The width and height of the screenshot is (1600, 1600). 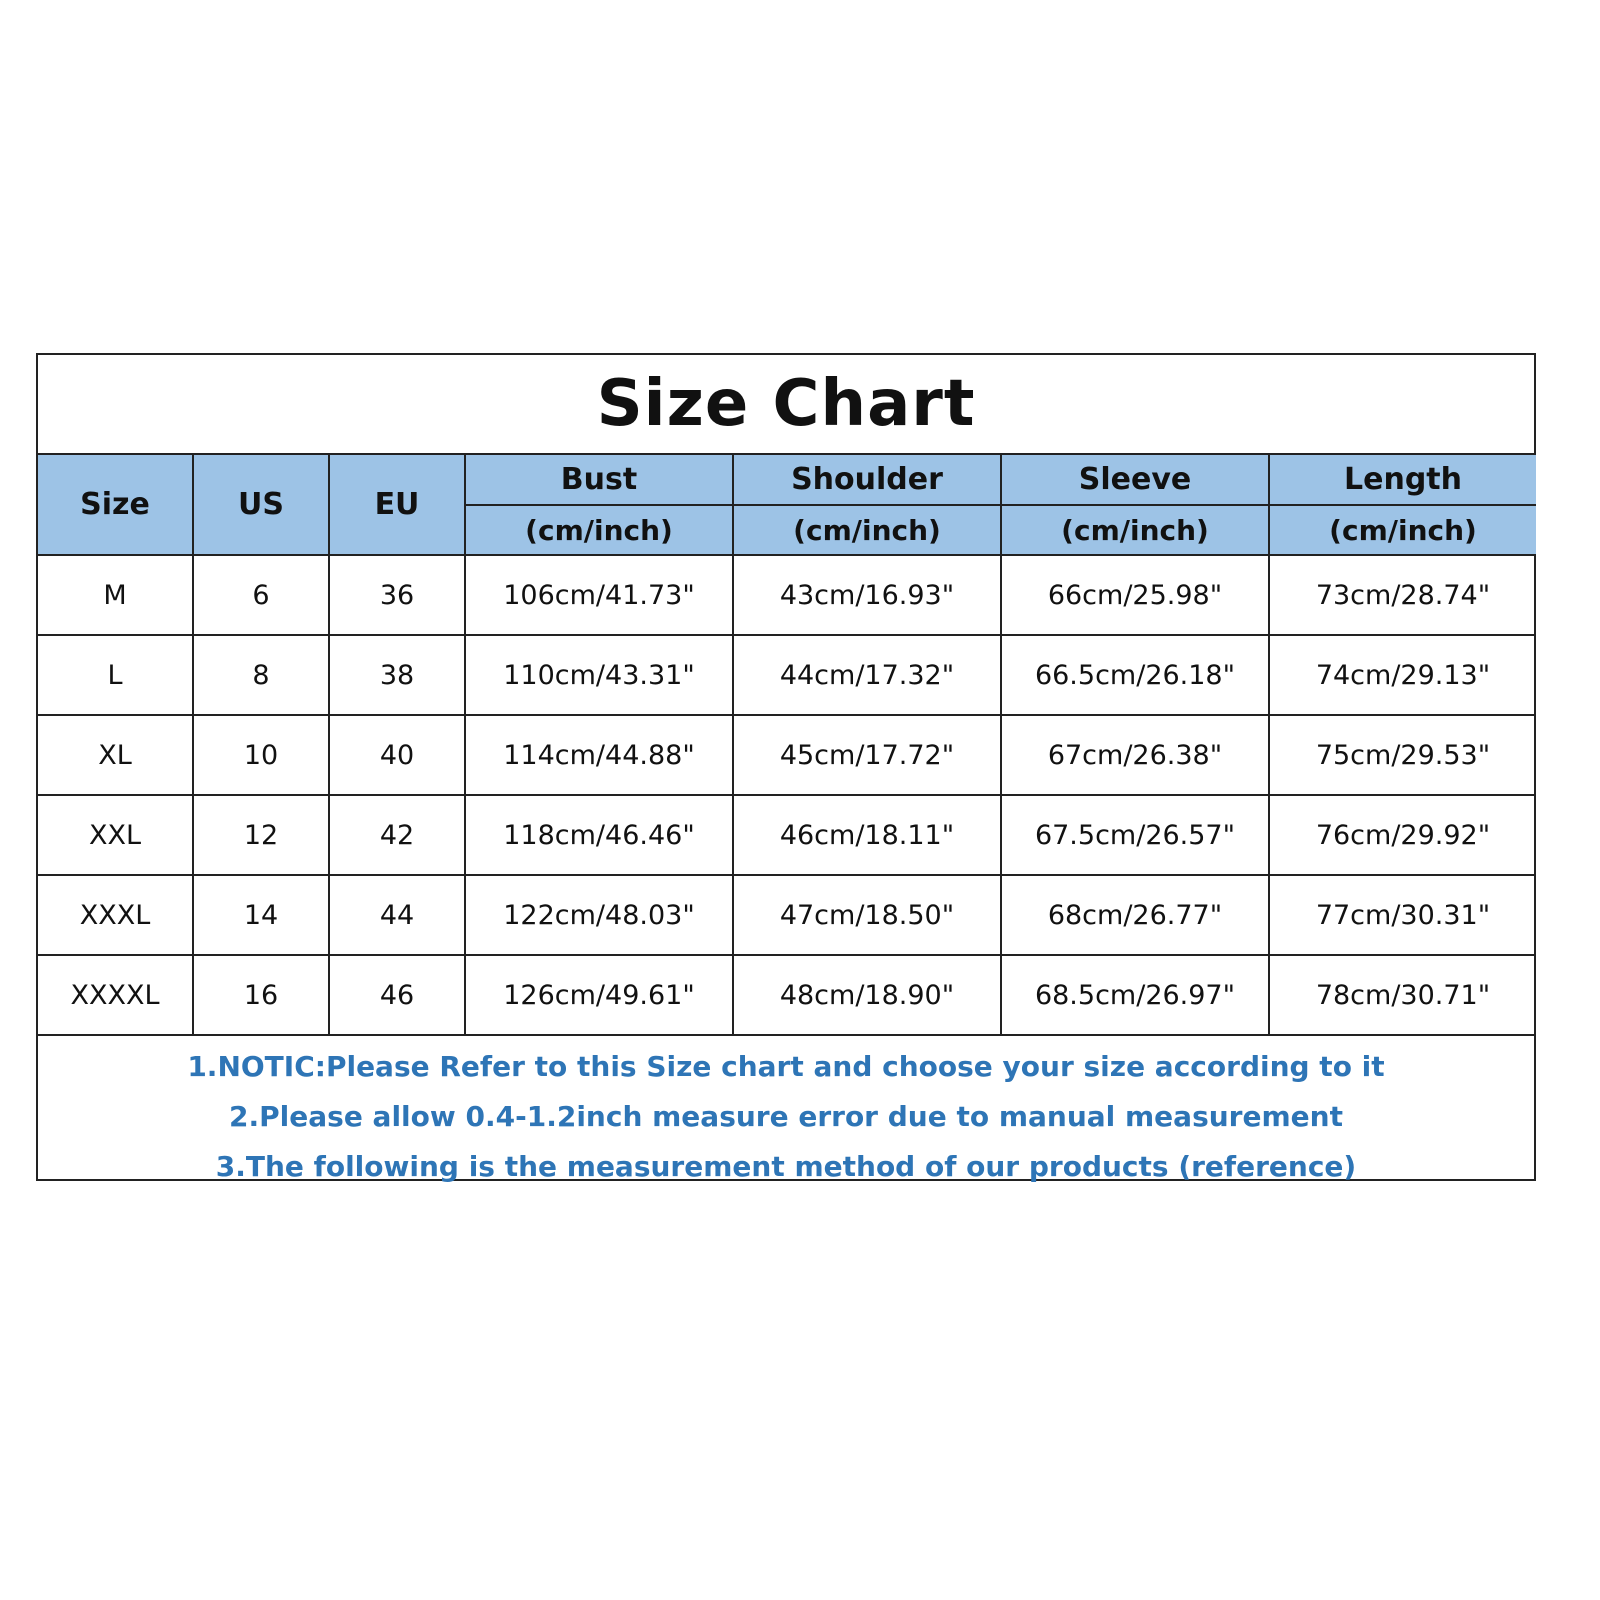 I want to click on cell-sleeve: 68cm/26.77", so click(x=1135, y=915).